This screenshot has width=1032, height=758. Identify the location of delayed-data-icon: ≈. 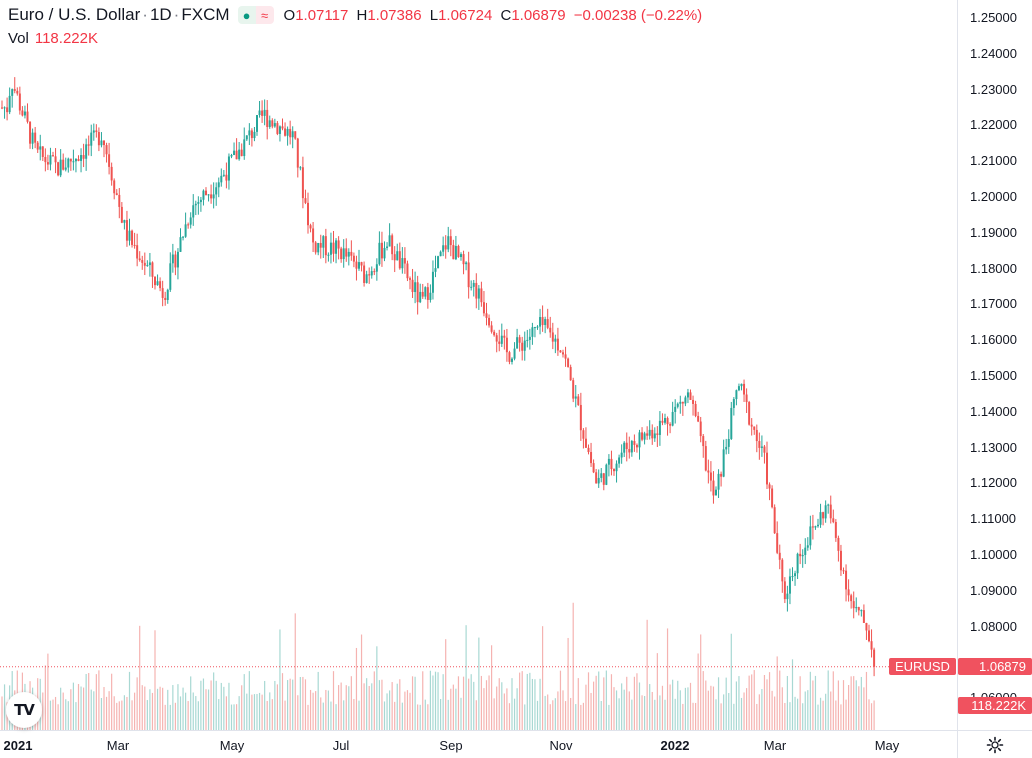
(264, 15).